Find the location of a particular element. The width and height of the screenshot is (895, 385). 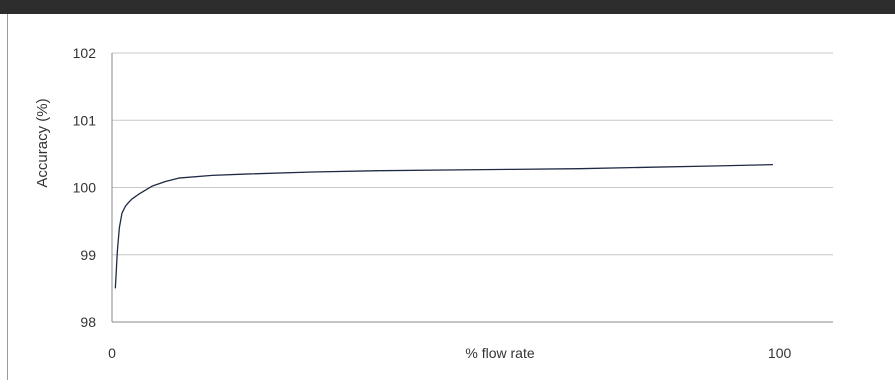

x-axis-label: % flow rate is located at coordinates (499, 353).